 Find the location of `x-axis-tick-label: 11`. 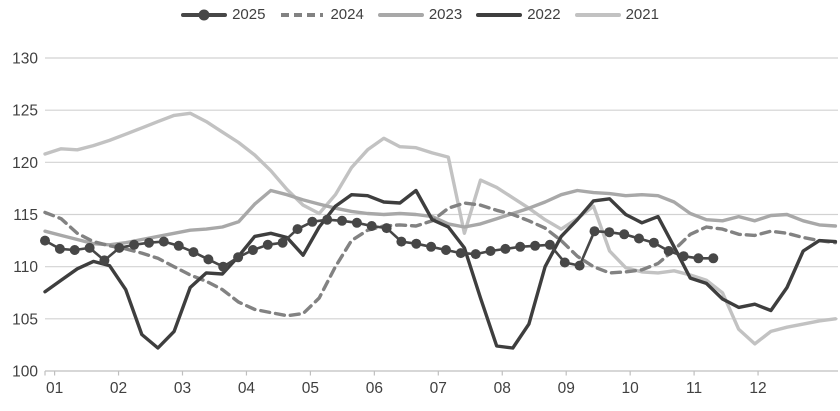

x-axis-tick-label: 11 is located at coordinates (694, 388).